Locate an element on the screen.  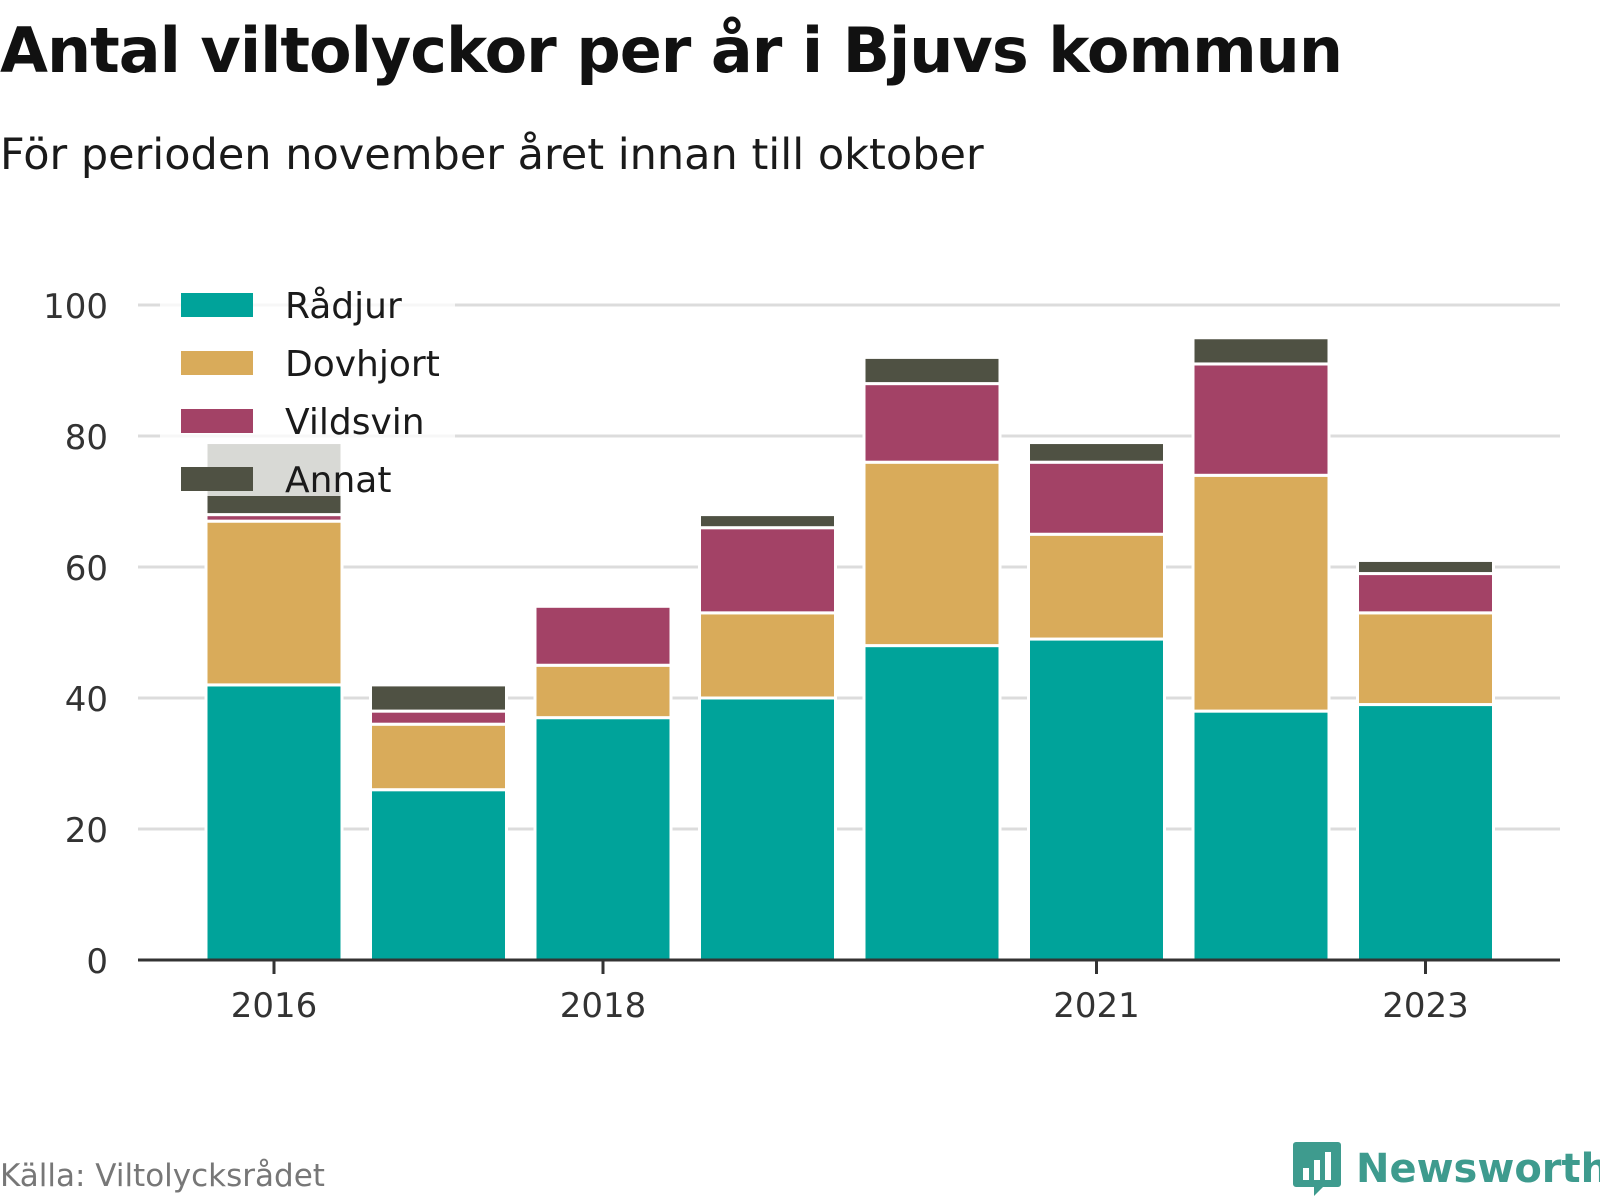
x-tick-label: 2021 is located at coordinates (1096, 1006).